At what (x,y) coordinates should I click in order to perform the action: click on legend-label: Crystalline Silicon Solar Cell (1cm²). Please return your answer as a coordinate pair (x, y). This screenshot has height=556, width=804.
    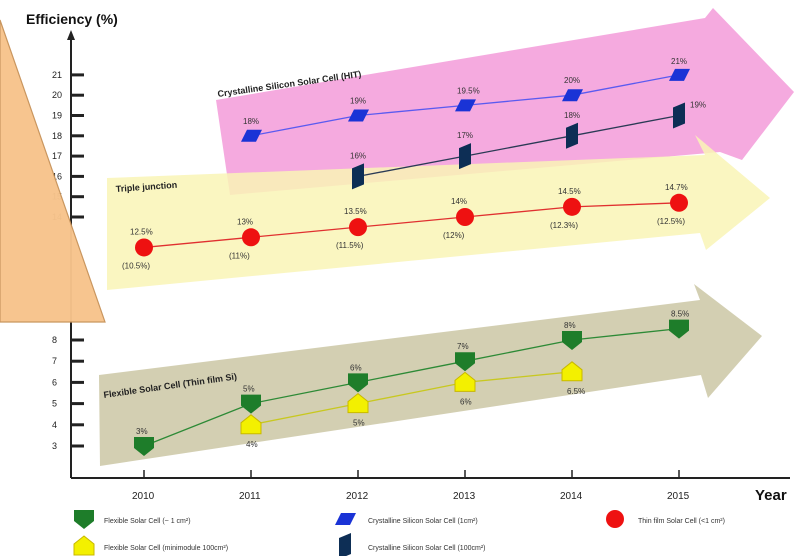
    Looking at the image, I should click on (423, 521).